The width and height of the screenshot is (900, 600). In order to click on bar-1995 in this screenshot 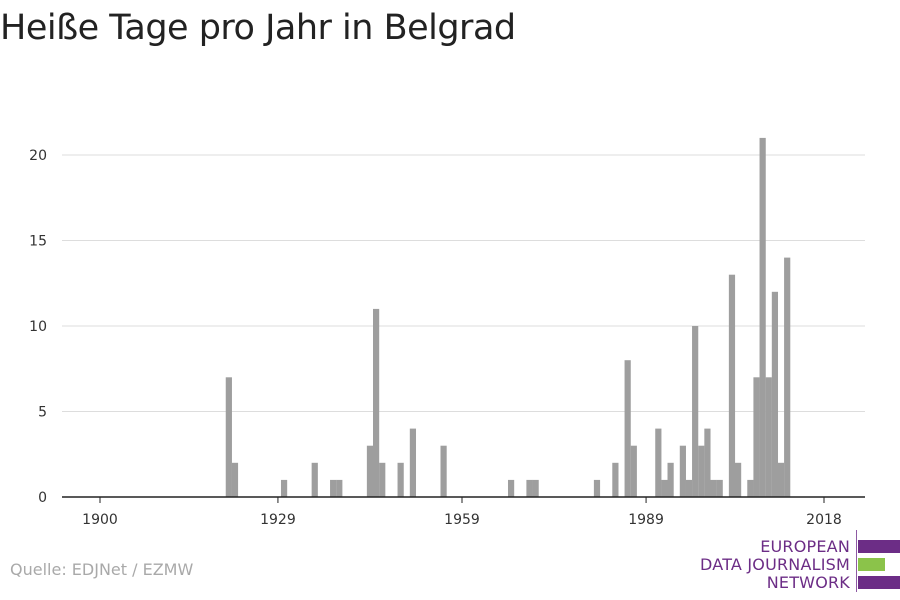, I will do `click(682, 471)`.